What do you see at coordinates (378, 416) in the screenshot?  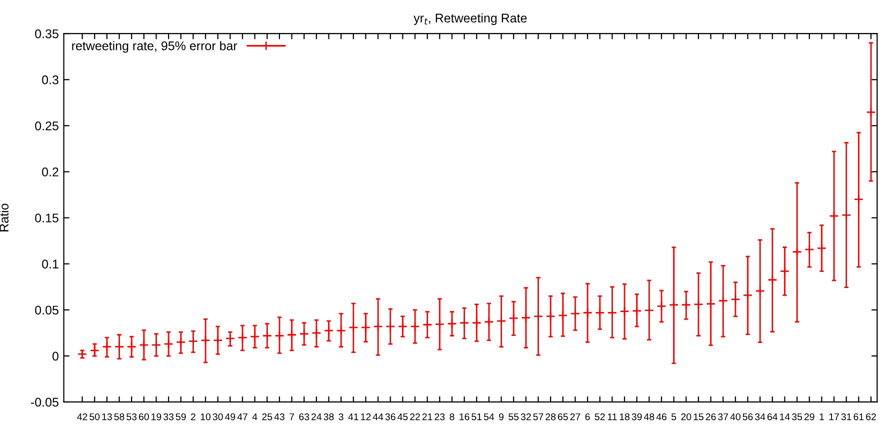 I see `x-tick-label: 44` at bounding box center [378, 416].